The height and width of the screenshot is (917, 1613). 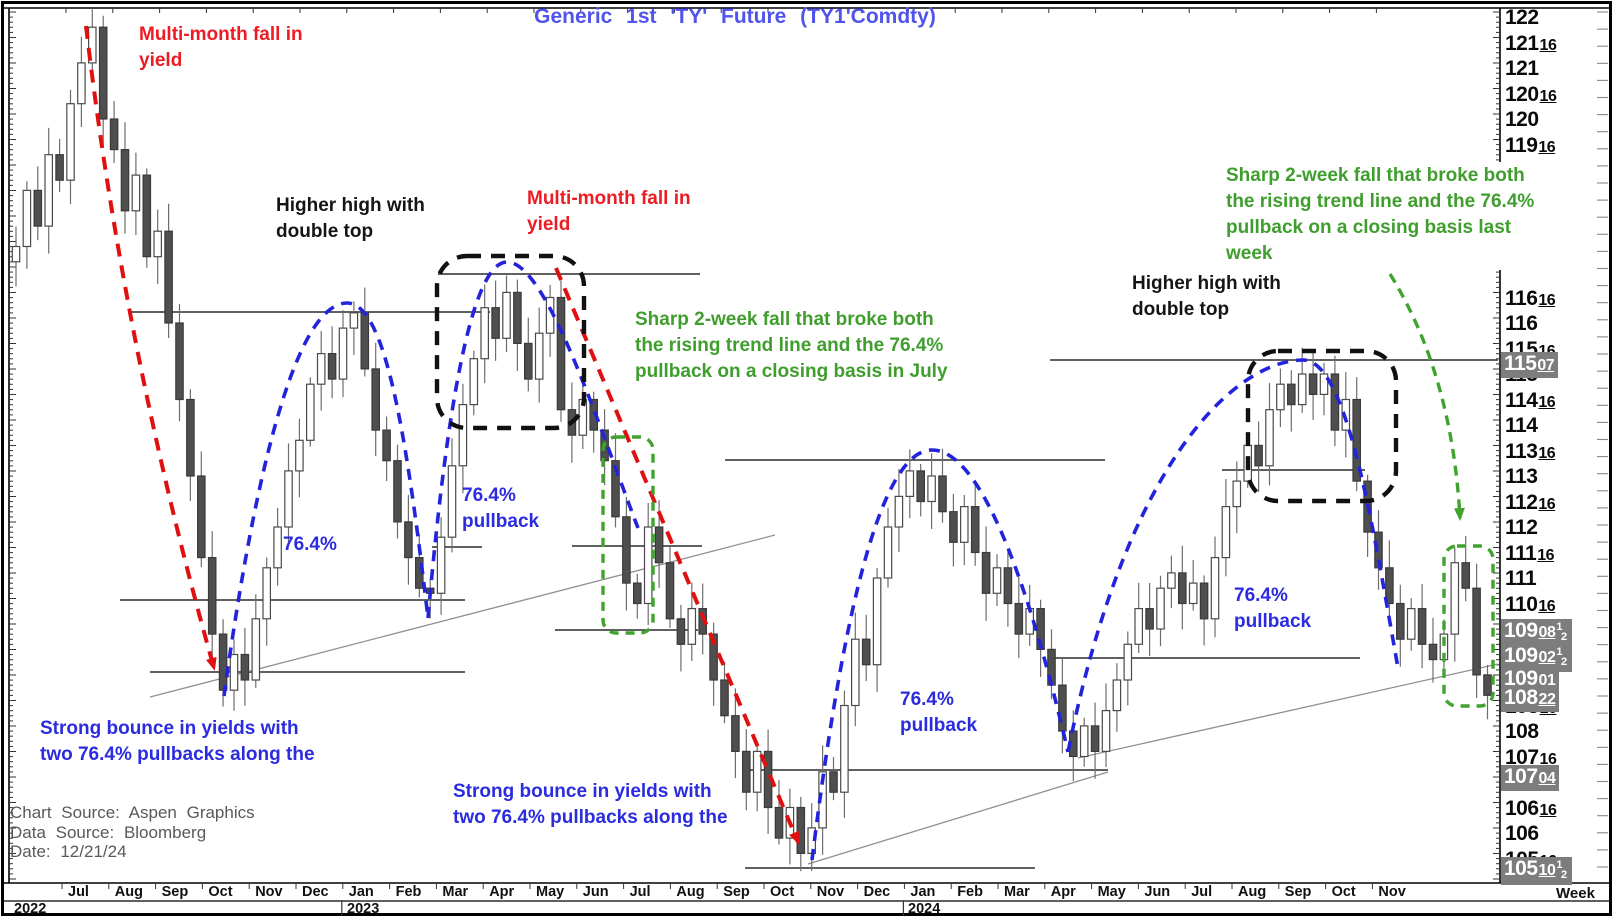 What do you see at coordinates (938, 713) in the screenshot?
I see `annotation-pullback-3: 76.4% pullback` at bounding box center [938, 713].